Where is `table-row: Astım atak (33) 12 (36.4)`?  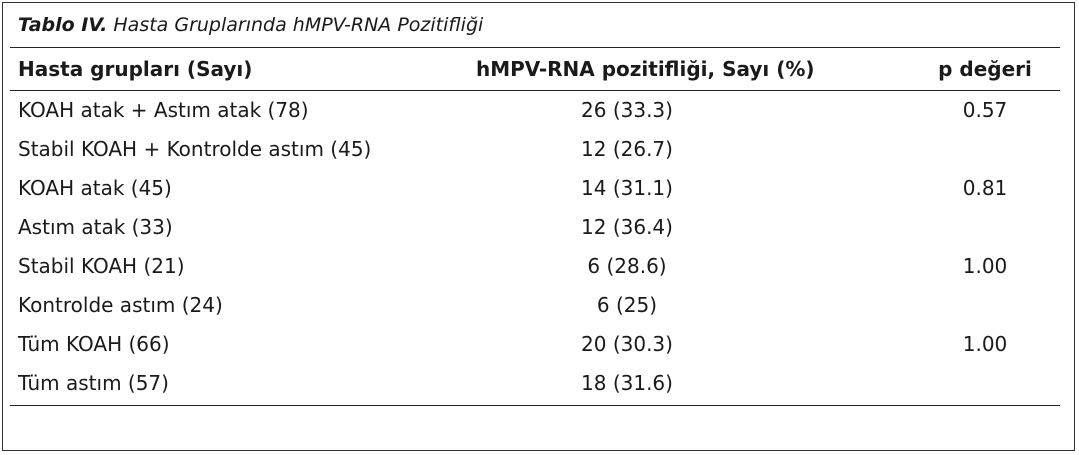
table-row: Astım atak (33) 12 (36.4) is located at coordinates (535, 227).